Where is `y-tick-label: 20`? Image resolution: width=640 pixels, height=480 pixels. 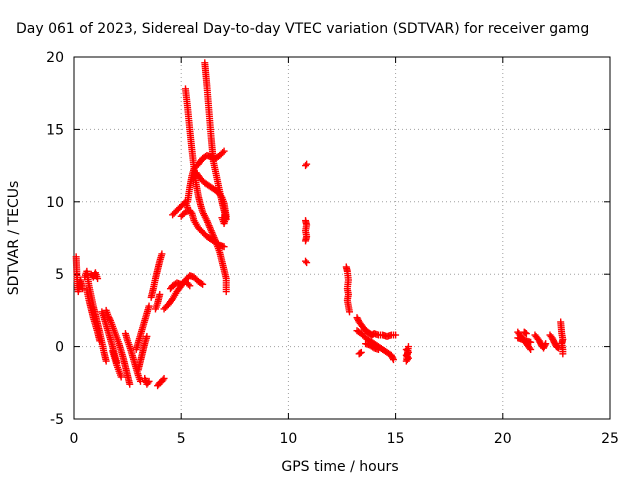
y-tick-label: 20 is located at coordinates (55, 58).